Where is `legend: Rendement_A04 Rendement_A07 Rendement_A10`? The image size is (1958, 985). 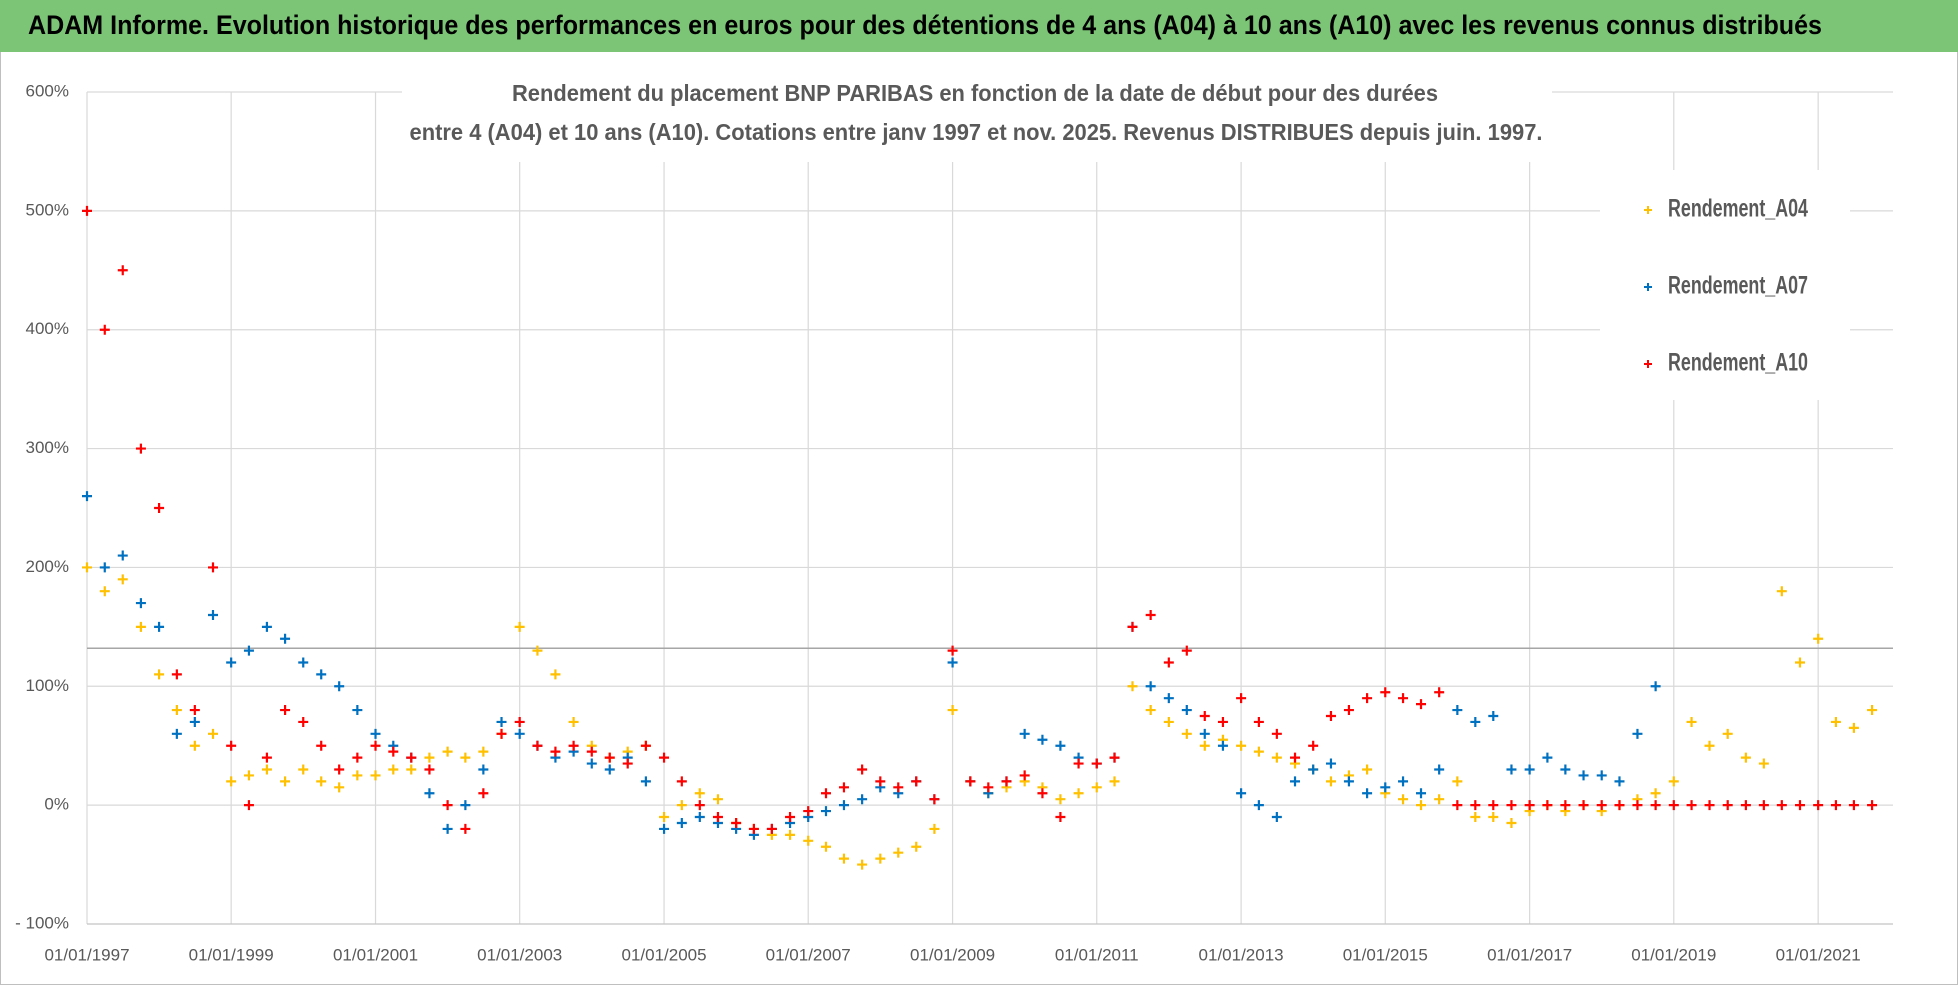
legend: Rendement_A04 Rendement_A07 Rendement_A10 is located at coordinates (1725, 285).